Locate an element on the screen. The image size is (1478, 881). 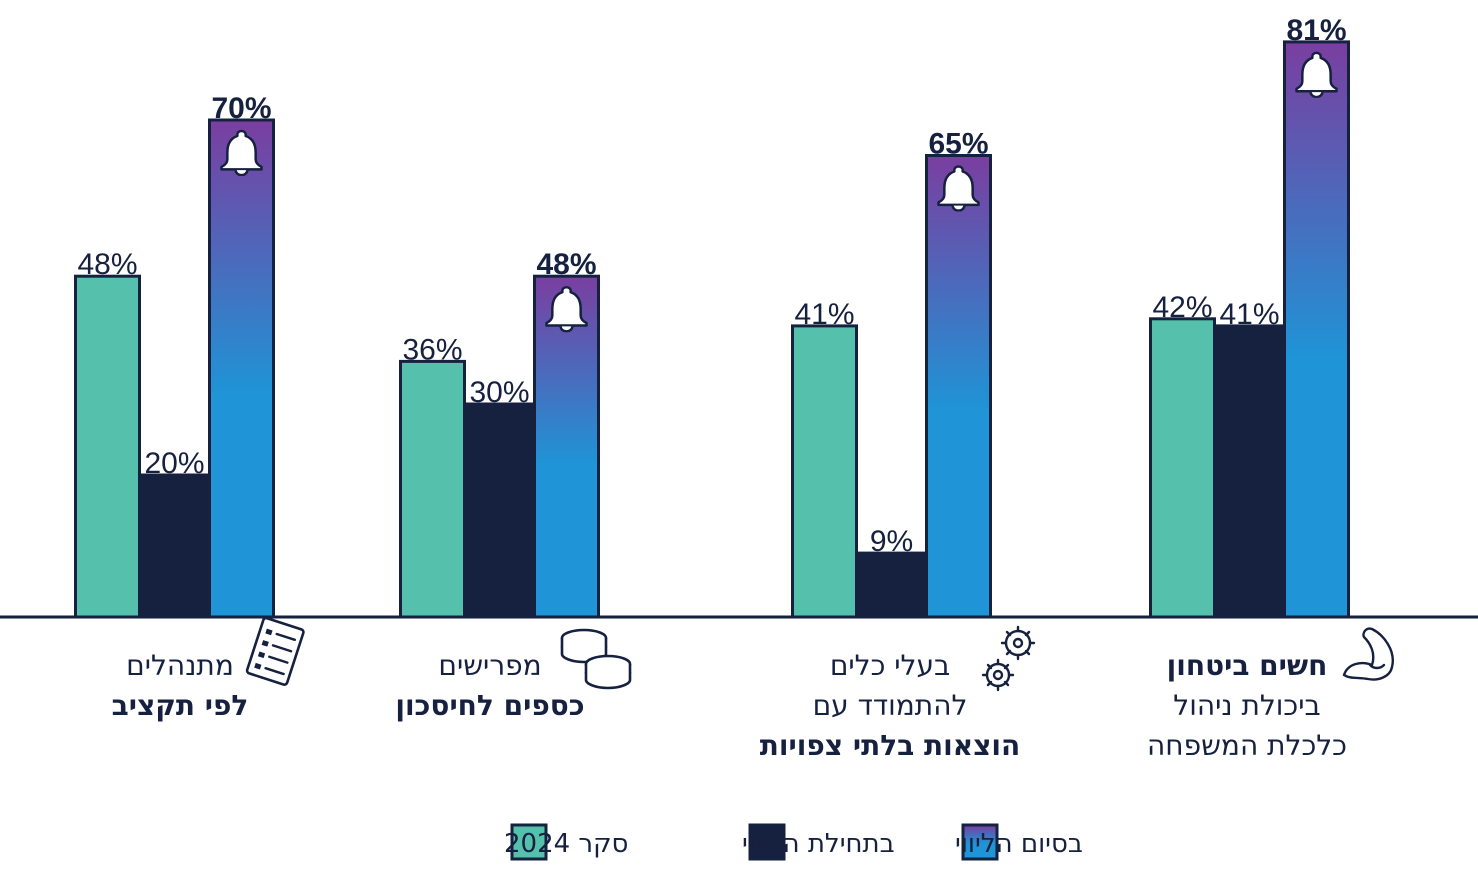
category-label-security-line-3: כלכלת המשפחה is located at coordinates (1247, 745).